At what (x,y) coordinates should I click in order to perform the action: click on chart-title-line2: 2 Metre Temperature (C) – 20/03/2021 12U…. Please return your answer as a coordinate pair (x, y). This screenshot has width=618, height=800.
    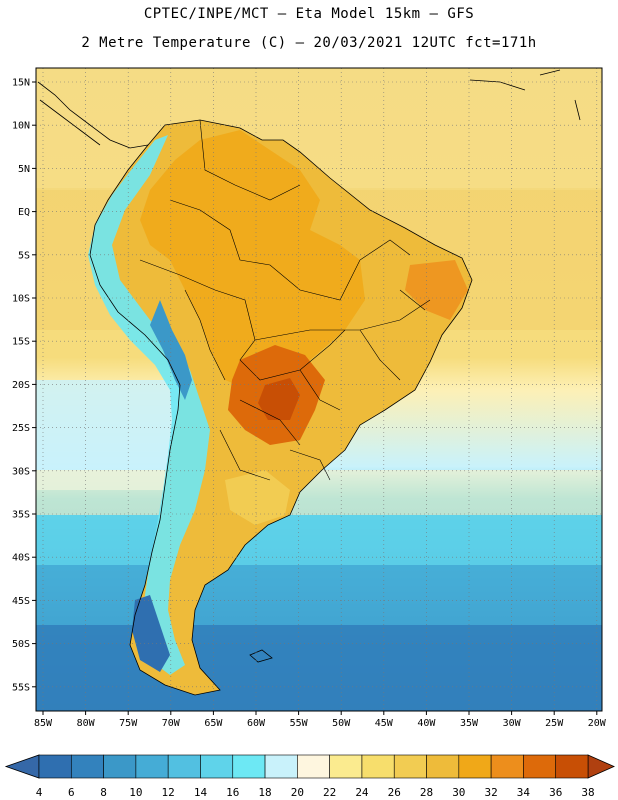
    Looking at the image, I should click on (309, 43).